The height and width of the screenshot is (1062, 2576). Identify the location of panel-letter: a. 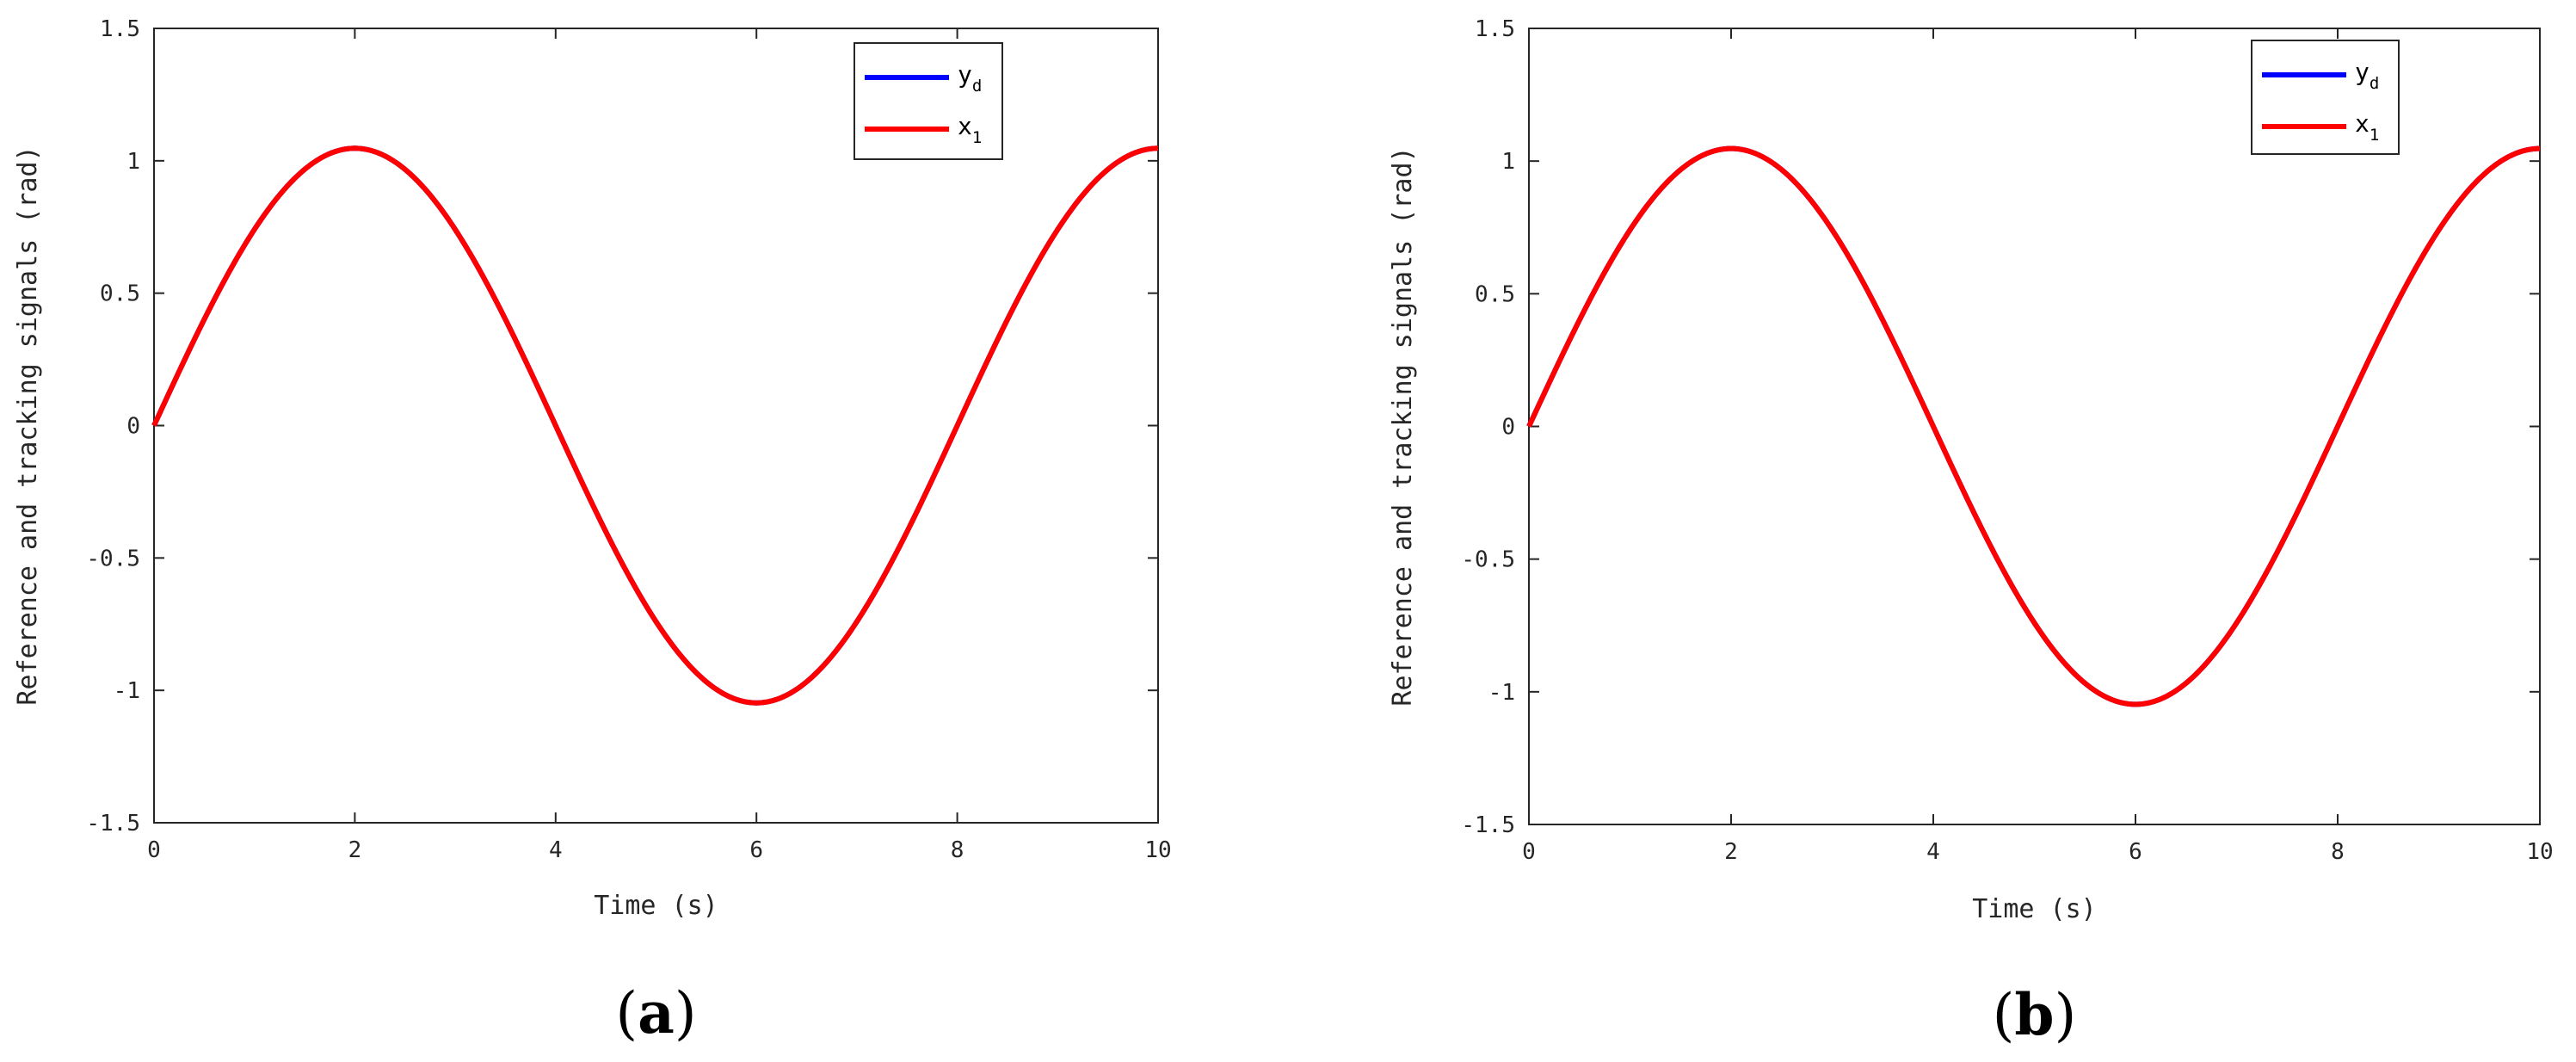
(656, 1013).